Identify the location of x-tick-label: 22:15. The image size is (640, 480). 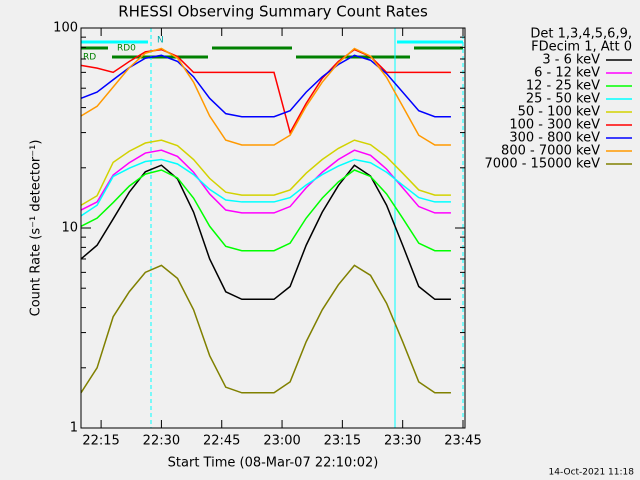
(100, 441).